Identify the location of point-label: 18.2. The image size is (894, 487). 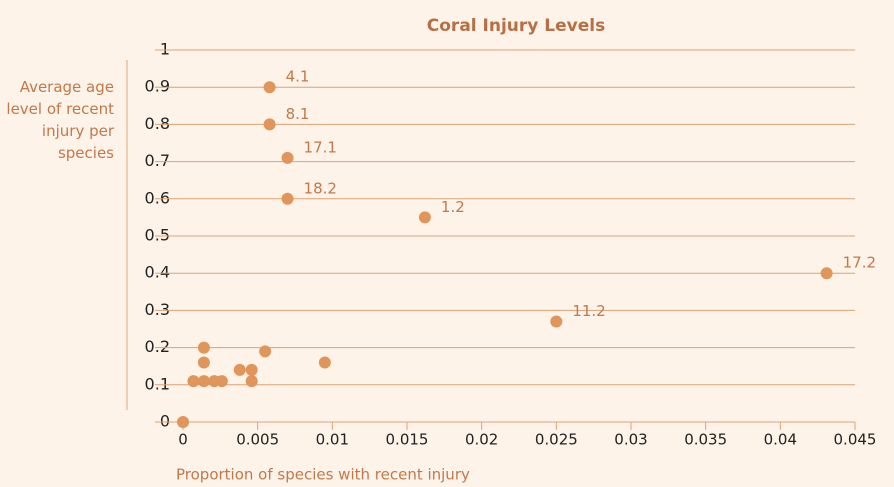
(320, 188).